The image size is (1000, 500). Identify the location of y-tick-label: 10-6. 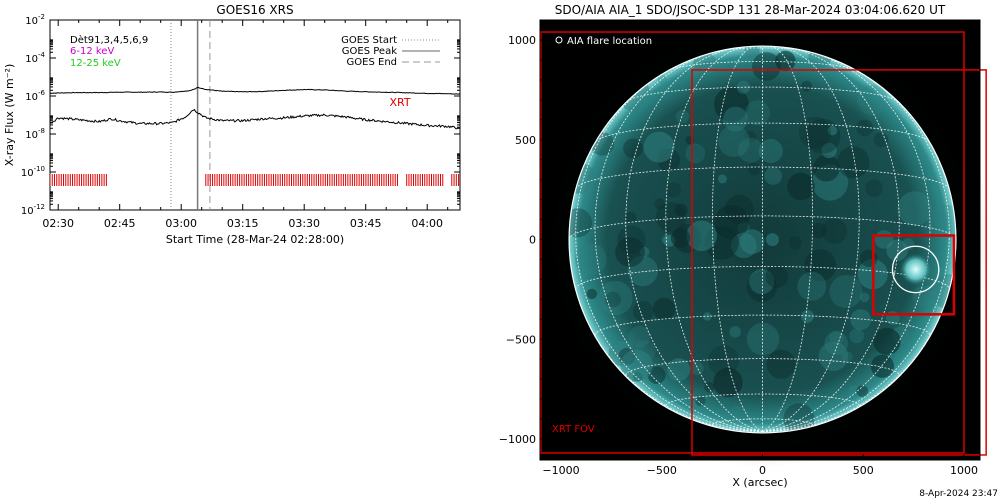
(35, 96).